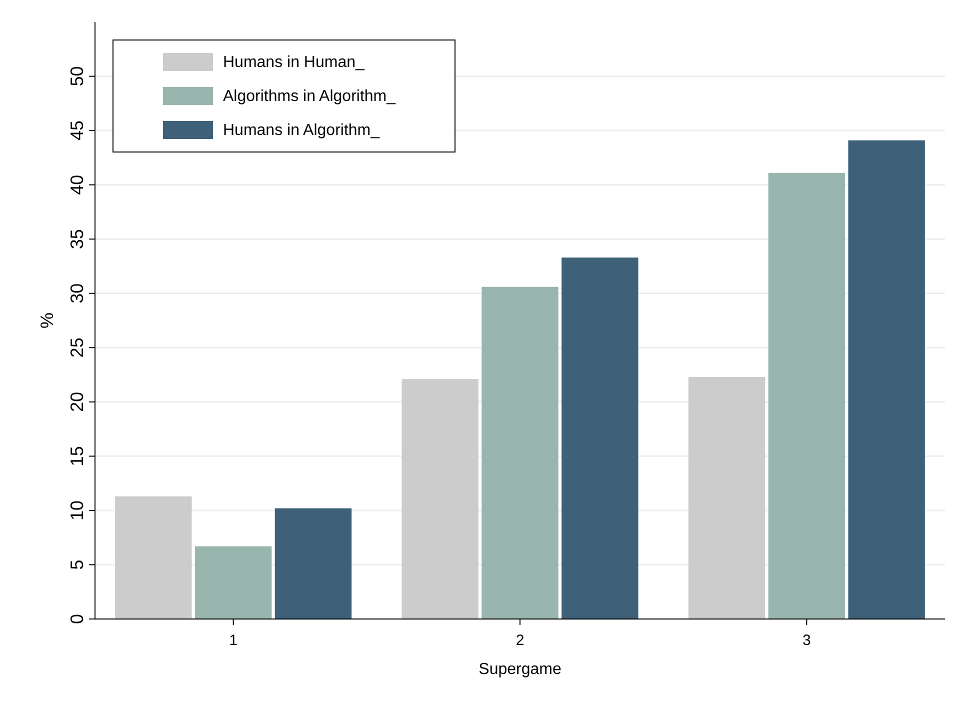 The height and width of the screenshot is (702, 965). I want to click on y-tick-label: 40, so click(77, 184).